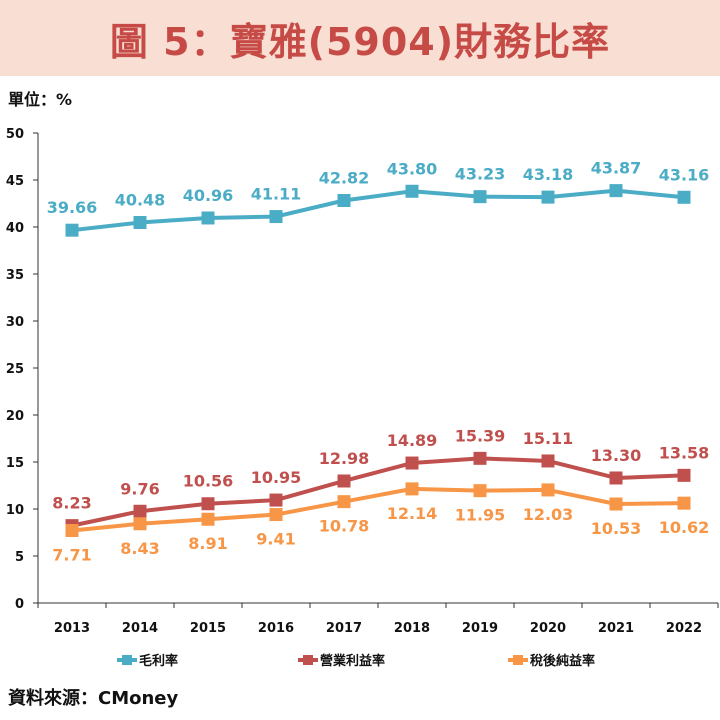 Image resolution: width=720 pixels, height=720 pixels. I want to click on x-tick-label: 2020, so click(548, 628).